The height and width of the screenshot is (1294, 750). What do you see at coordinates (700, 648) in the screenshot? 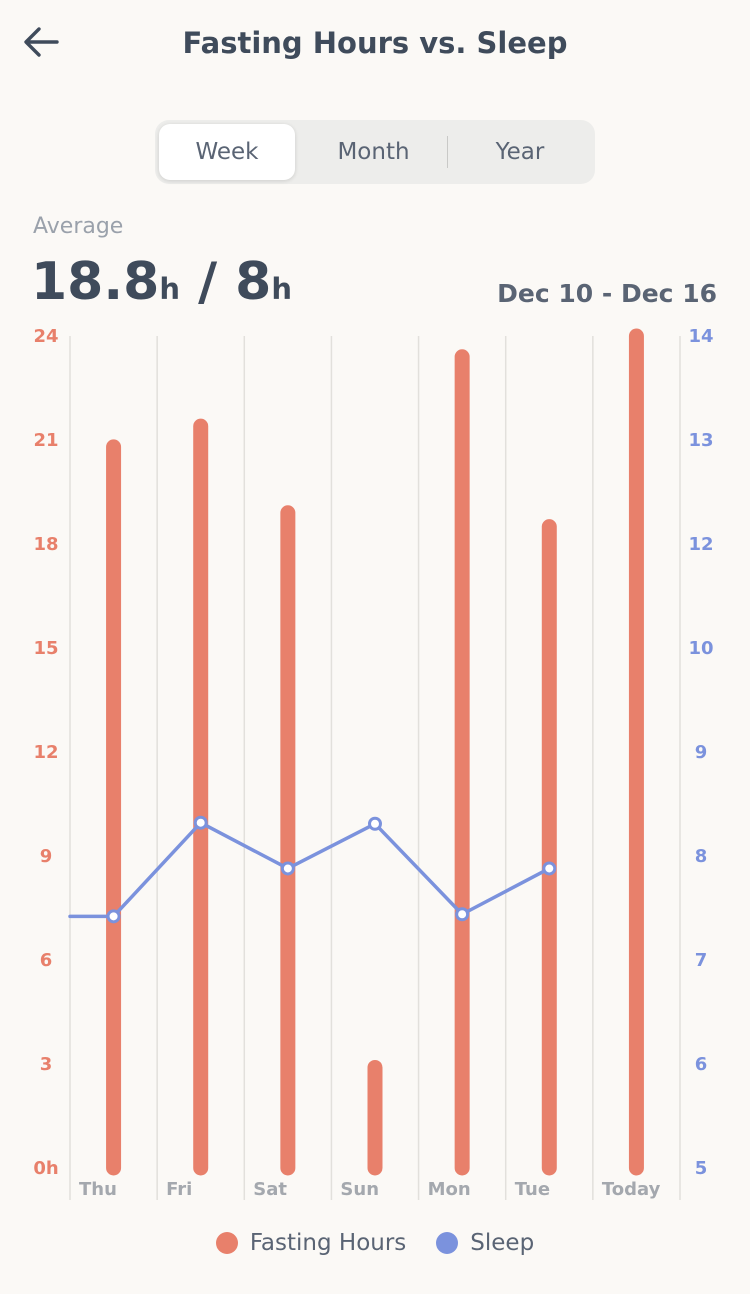
I see `right-axis-tick-label: 10` at bounding box center [700, 648].